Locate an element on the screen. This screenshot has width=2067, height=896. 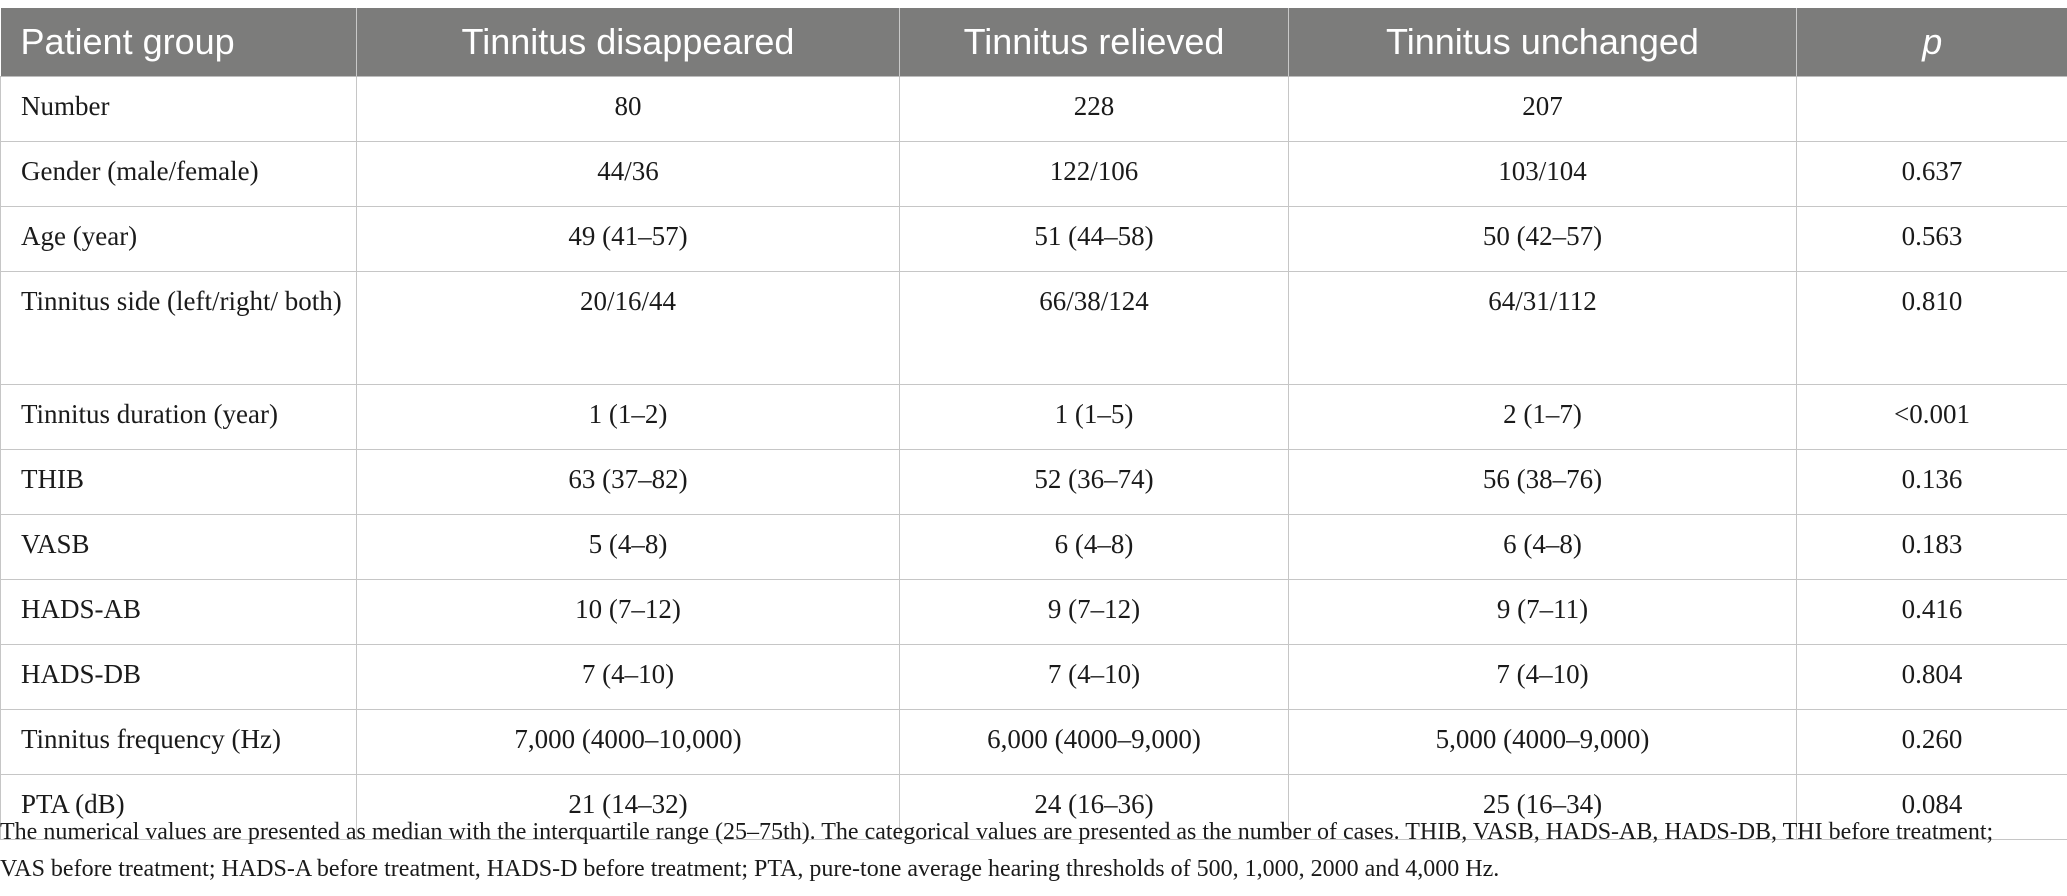
row-label: HADS-AB is located at coordinates (178, 612).